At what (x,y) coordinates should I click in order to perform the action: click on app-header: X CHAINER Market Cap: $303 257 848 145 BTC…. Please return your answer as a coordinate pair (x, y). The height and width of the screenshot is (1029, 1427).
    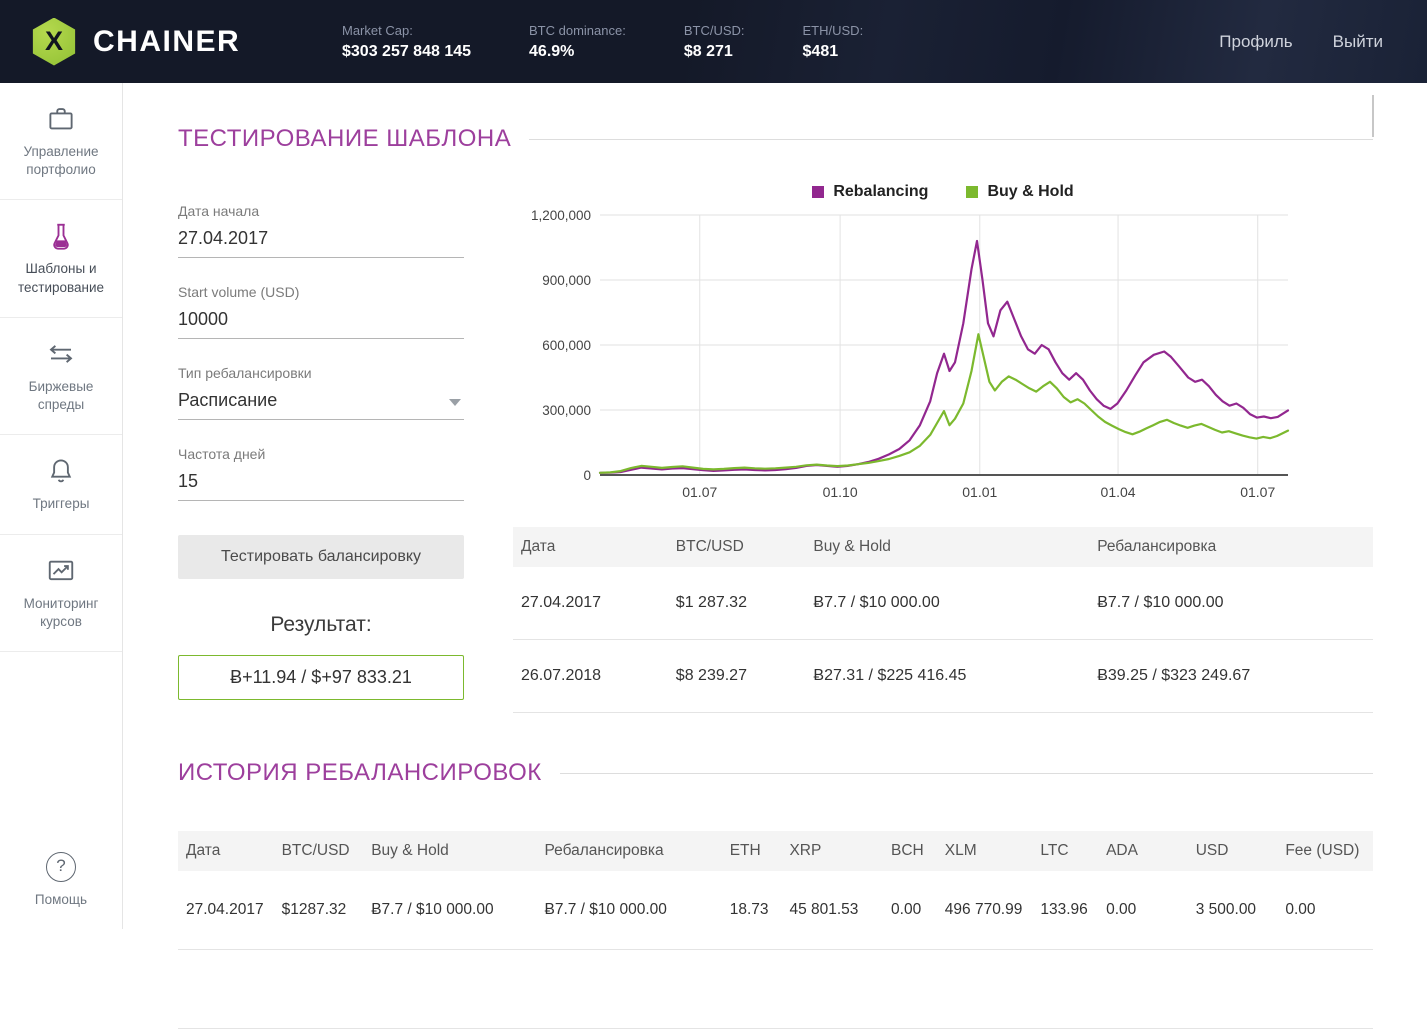
    Looking at the image, I should click on (713, 41).